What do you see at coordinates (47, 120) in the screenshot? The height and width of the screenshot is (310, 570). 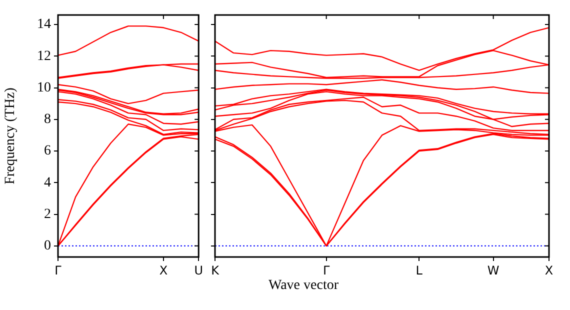 I see `y-tick-label: 8` at bounding box center [47, 120].